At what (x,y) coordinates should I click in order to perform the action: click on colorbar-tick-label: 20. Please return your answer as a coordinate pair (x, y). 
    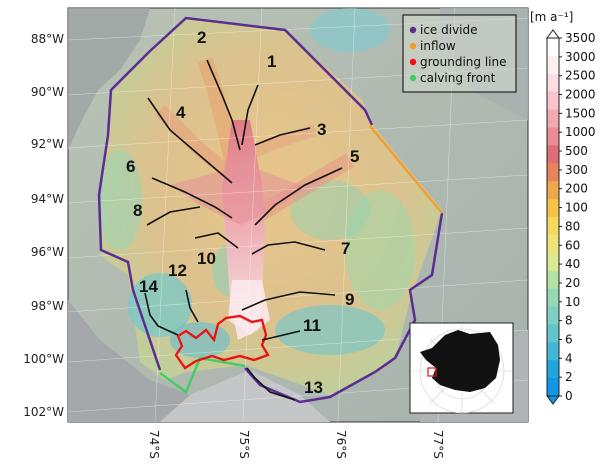
    Looking at the image, I should click on (572, 283).